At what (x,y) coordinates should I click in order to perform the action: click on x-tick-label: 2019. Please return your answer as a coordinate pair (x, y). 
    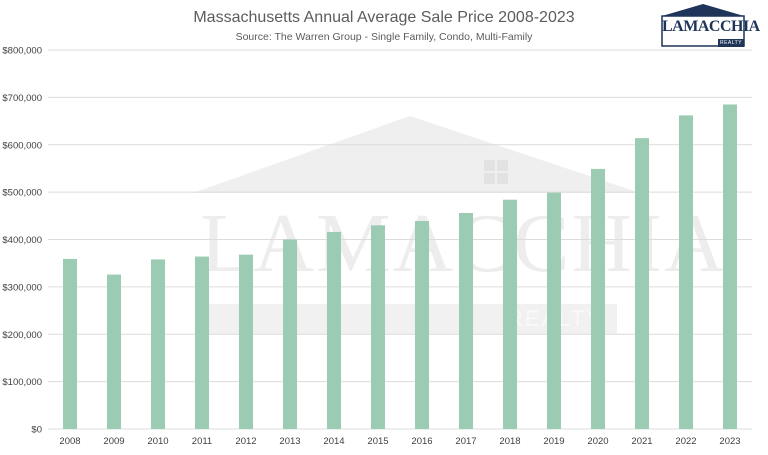
    Looking at the image, I should click on (553, 441).